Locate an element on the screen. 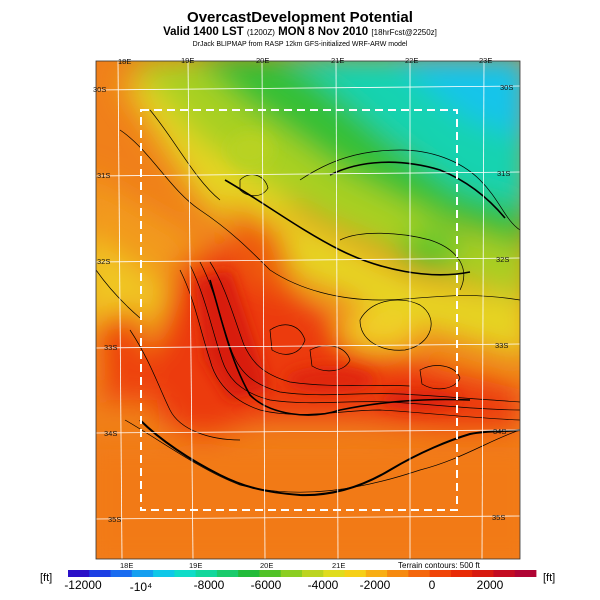 The height and width of the screenshot is (600, 600). lon-label-top: 22E is located at coordinates (412, 60).